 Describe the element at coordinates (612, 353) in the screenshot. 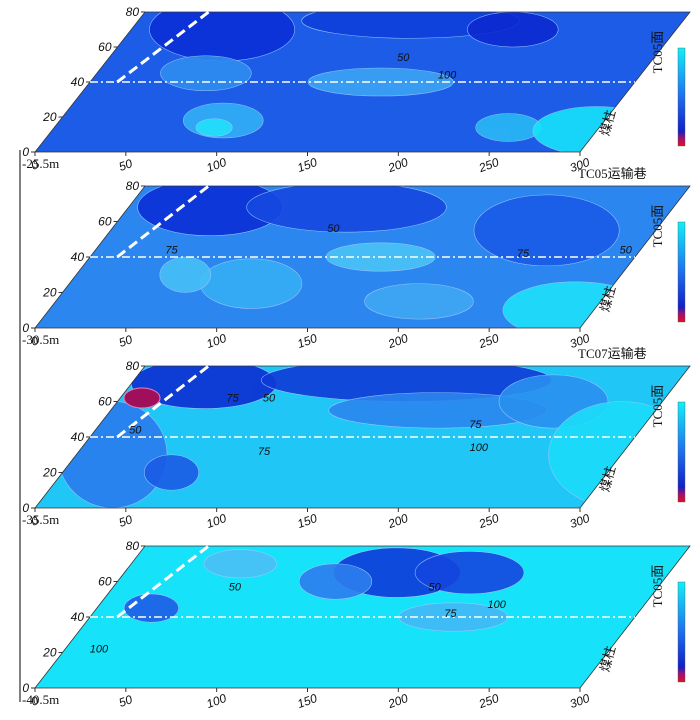

I see `roadway-label: TC07运输巷` at that location.